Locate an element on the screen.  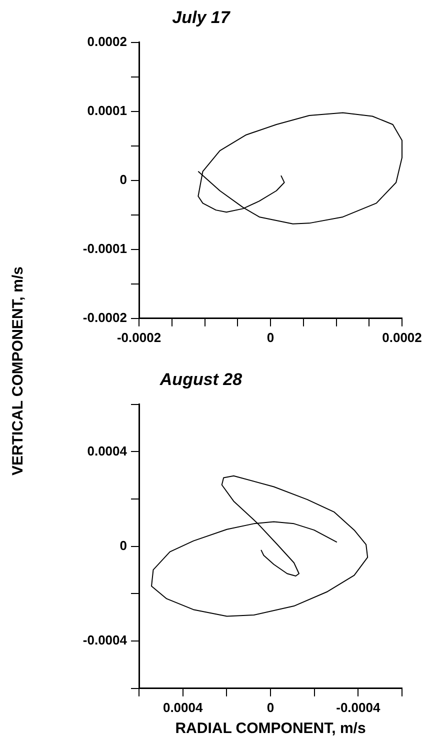
y-tick-label: 0.0002 is located at coordinates (107, 41).